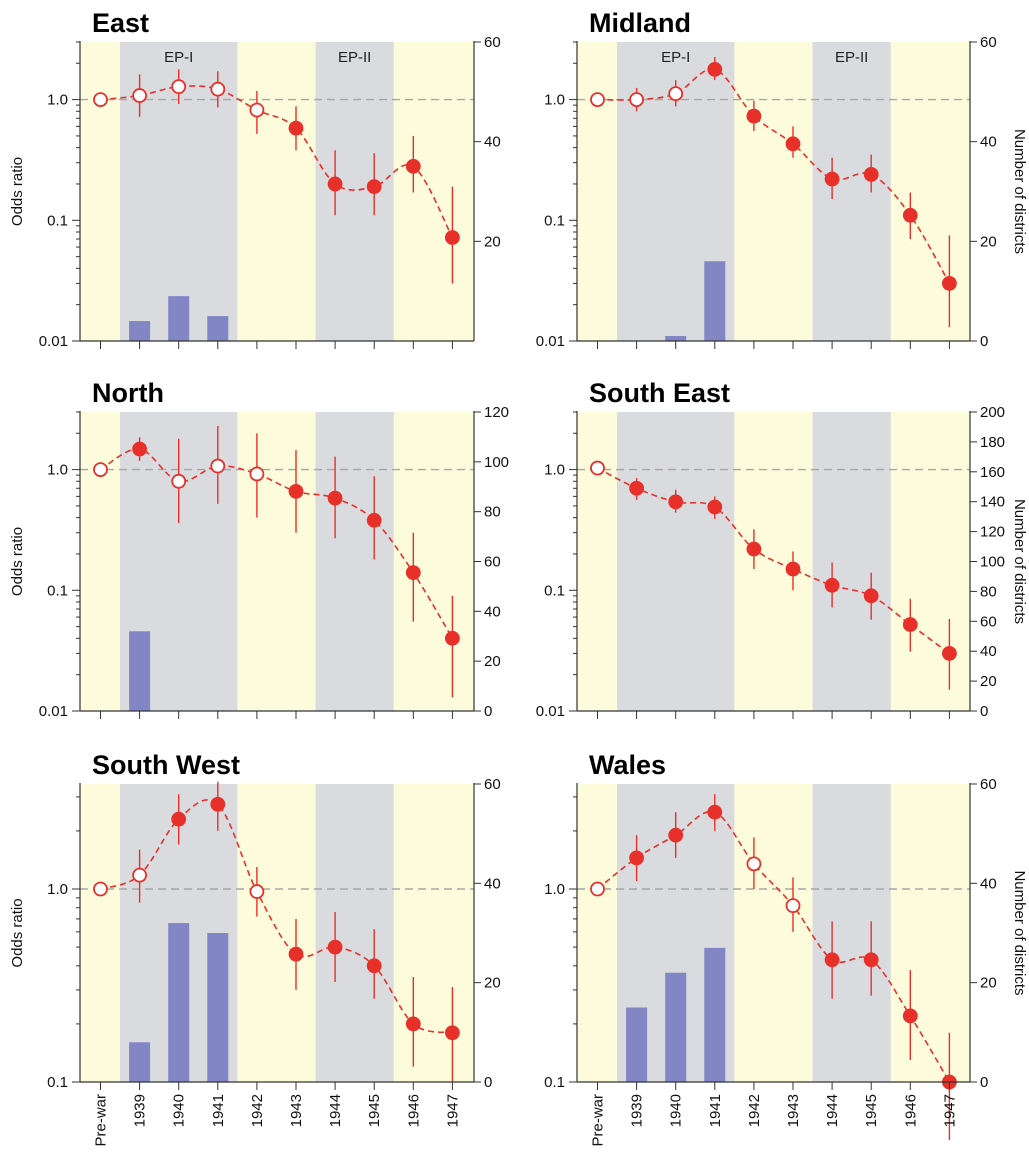 This screenshot has width=1029, height=1165. Describe the element at coordinates (949, 1110) in the screenshot. I see `x-tick-label: 1947` at that location.